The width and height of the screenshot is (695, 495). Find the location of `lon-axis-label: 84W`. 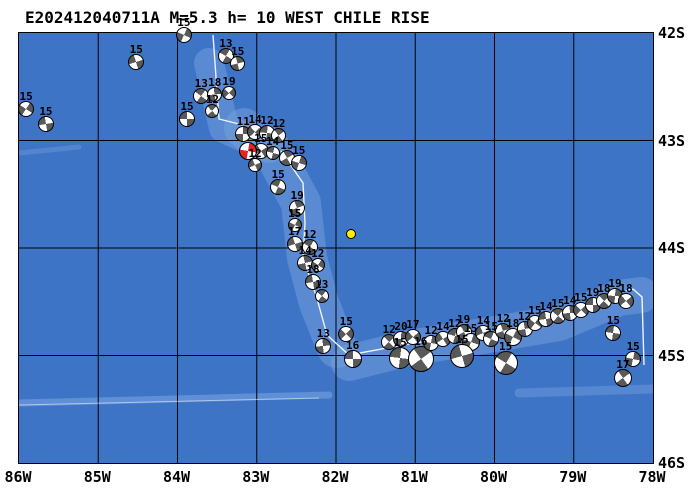

lon-axis-label: 84W is located at coordinates (176, 477).